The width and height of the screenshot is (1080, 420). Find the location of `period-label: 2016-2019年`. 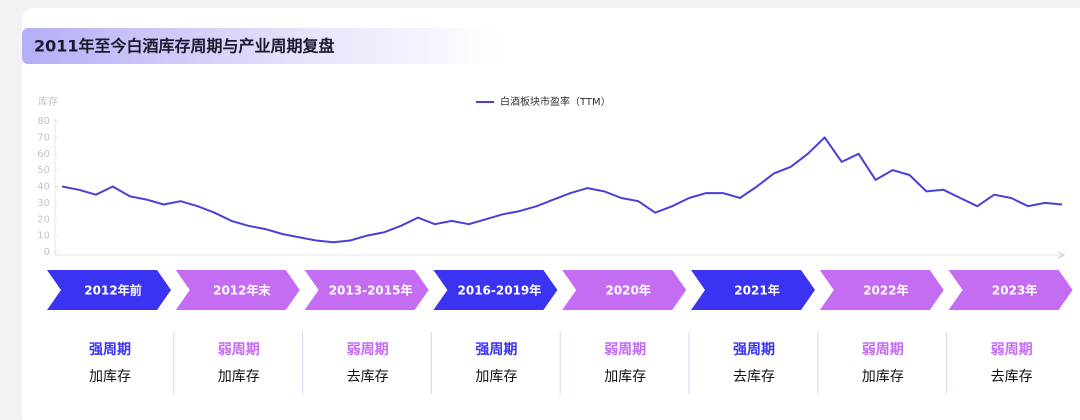

period-label: 2016-2019年 is located at coordinates (500, 290).